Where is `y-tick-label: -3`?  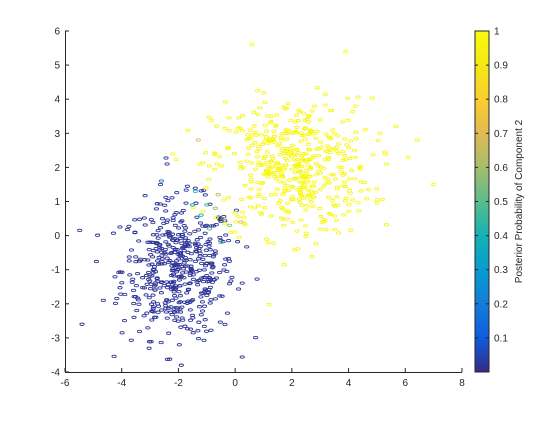 y-tick-label: -3 is located at coordinates (55, 338).